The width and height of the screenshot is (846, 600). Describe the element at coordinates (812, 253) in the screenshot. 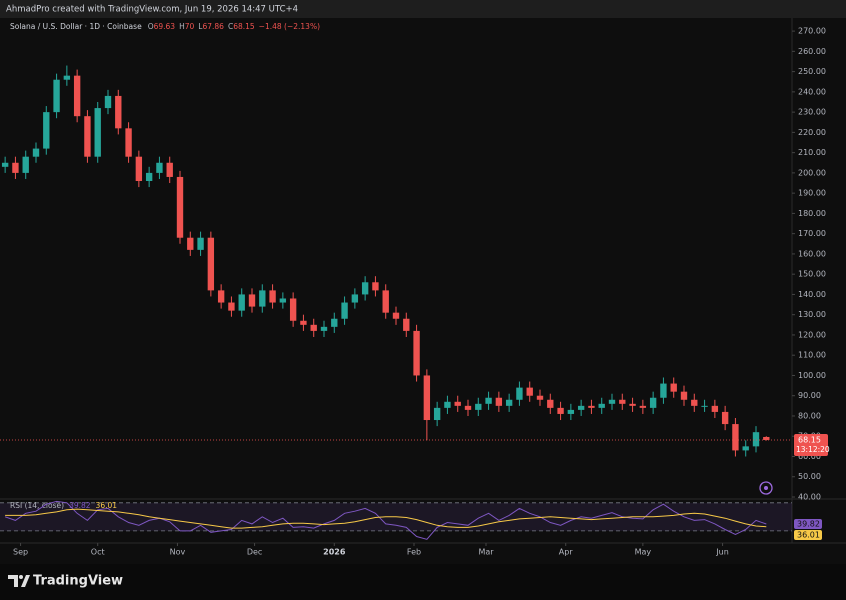

I see `y-tick-label: 160.00` at that location.